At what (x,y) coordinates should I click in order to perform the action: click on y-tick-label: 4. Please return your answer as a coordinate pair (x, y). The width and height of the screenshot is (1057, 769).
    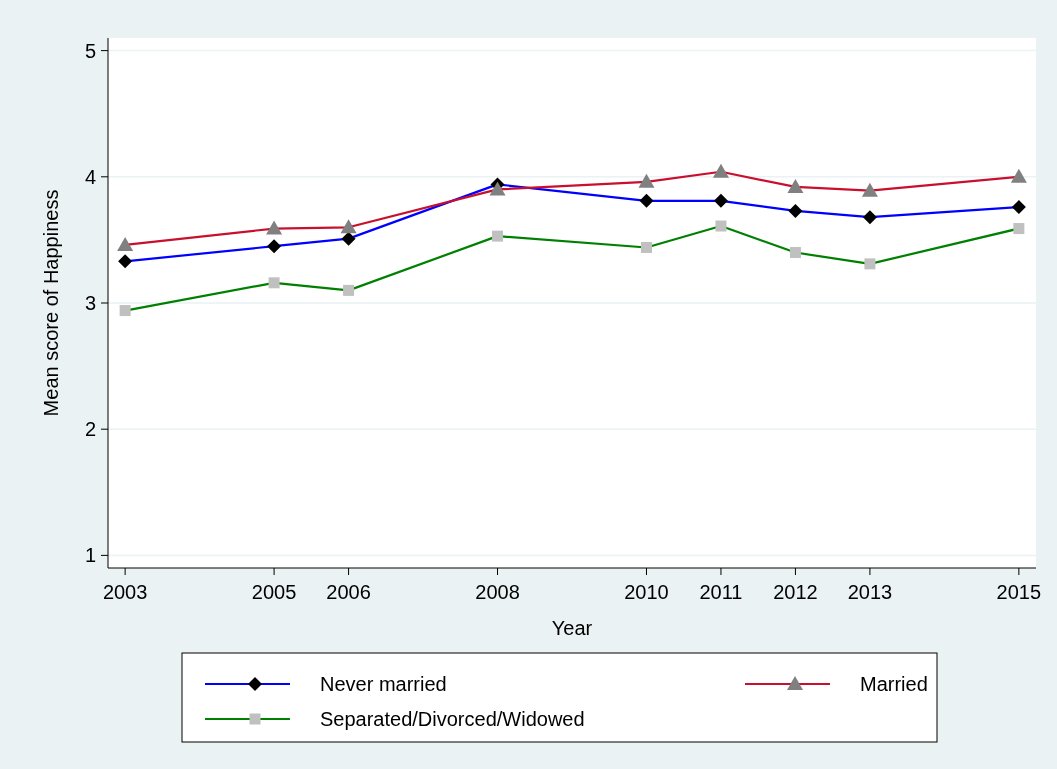
    Looking at the image, I should click on (90, 176).